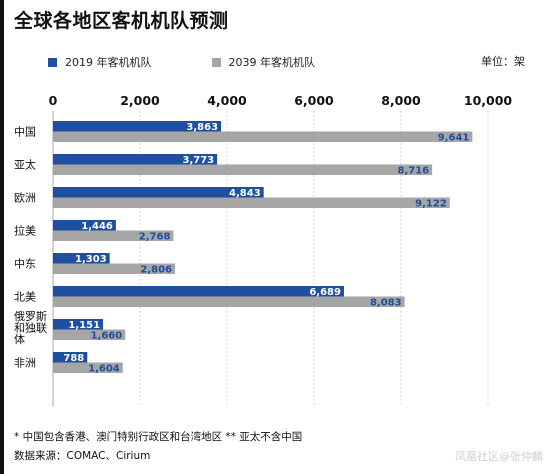 This screenshot has height=474, width=551. Describe the element at coordinates (431, 203) in the screenshot. I see `data-label: 9,122` at that location.